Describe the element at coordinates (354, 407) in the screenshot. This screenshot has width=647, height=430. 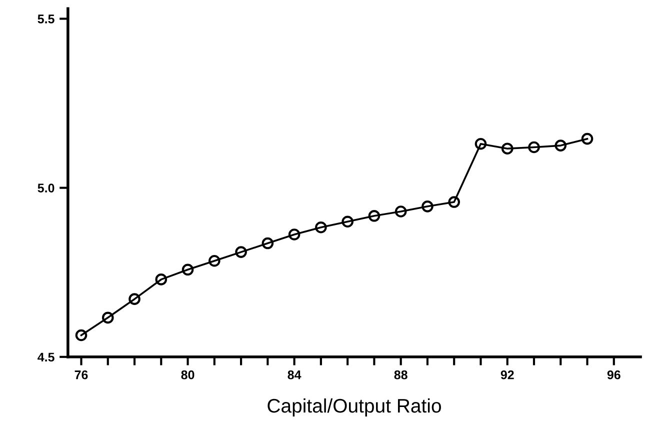
I see `x-axis-title: Capital/Output Ratio` at that location.